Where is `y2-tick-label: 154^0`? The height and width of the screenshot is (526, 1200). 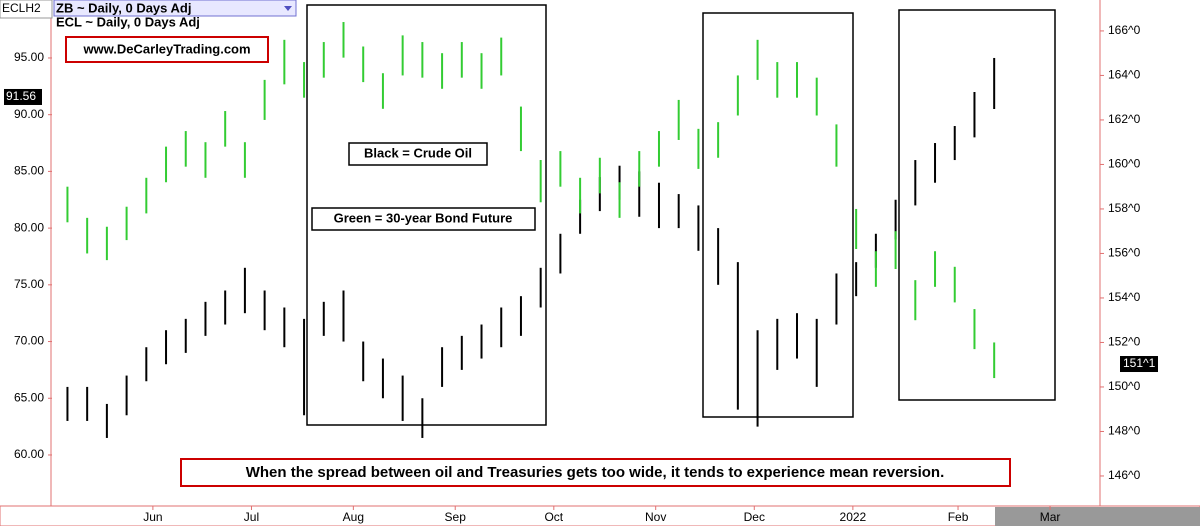 y2-tick-label: 154^0 is located at coordinates (1124, 297).